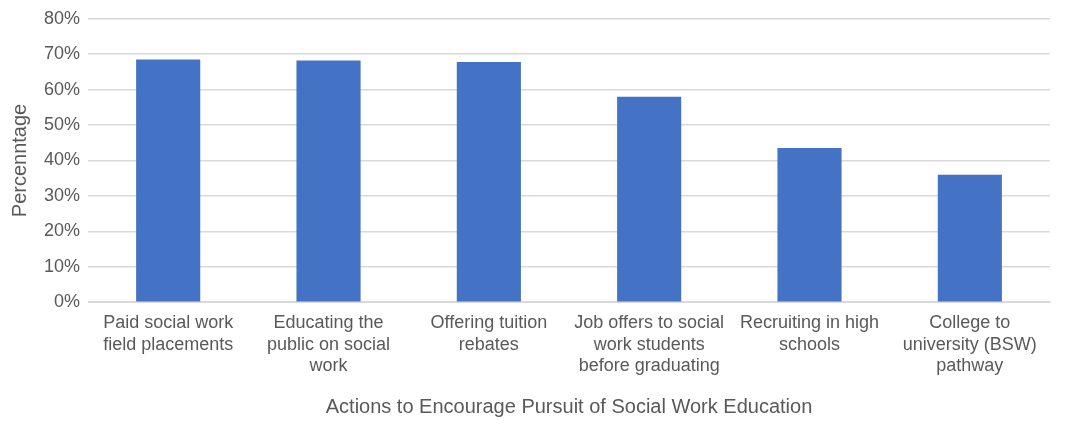 The width and height of the screenshot is (1080, 427). I want to click on x-tick-label: Offering tuition rebates, so click(489, 332).